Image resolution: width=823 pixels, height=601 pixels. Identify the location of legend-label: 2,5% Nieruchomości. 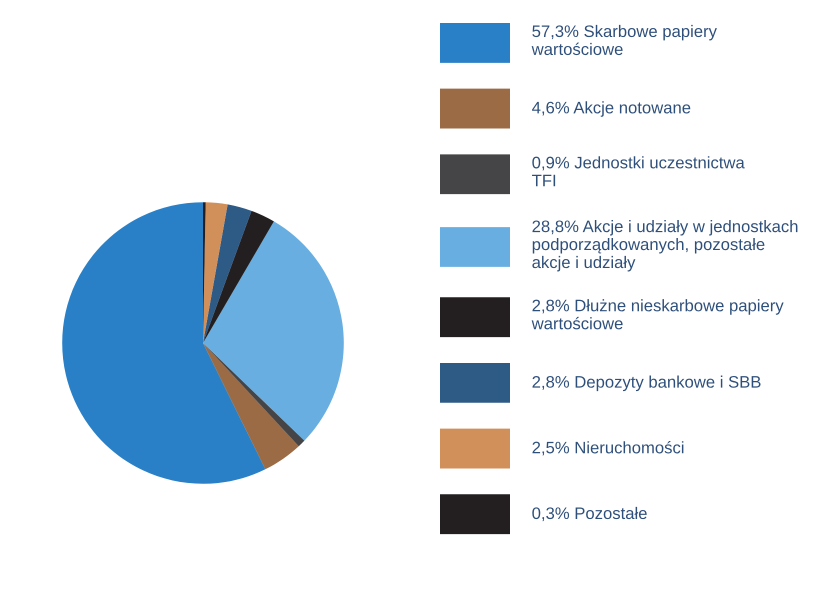
(608, 448).